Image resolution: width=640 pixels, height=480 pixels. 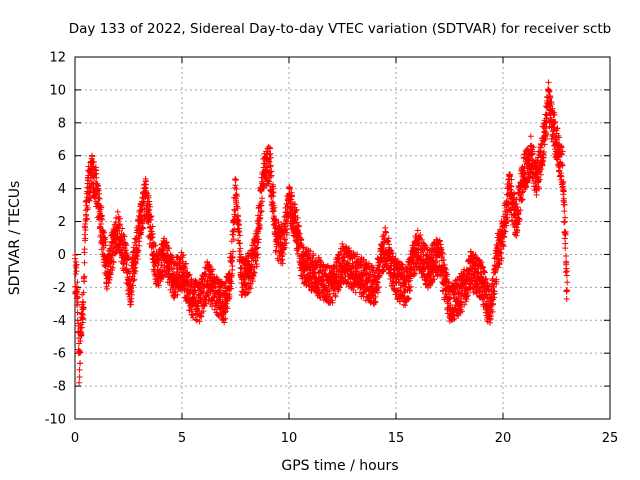 What do you see at coordinates (59, 288) in the screenshot?
I see `y-tick-label: -2` at bounding box center [59, 288].